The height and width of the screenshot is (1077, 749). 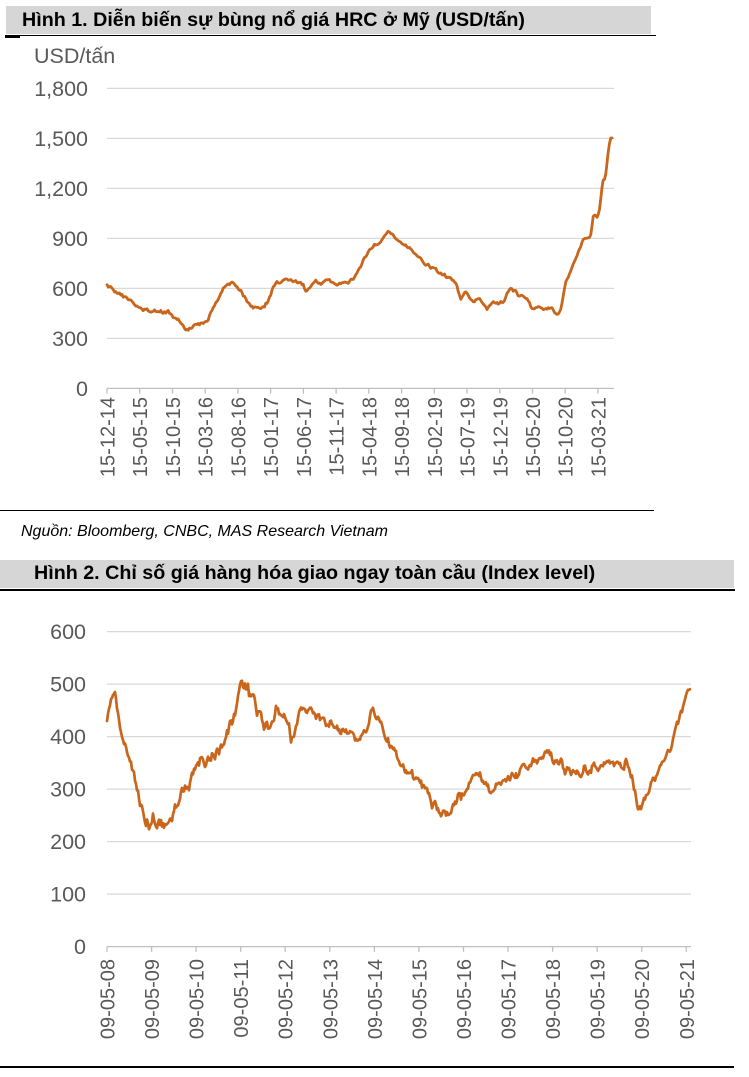 I want to click on svg-text: 09-05-20, so click(x=643, y=999).